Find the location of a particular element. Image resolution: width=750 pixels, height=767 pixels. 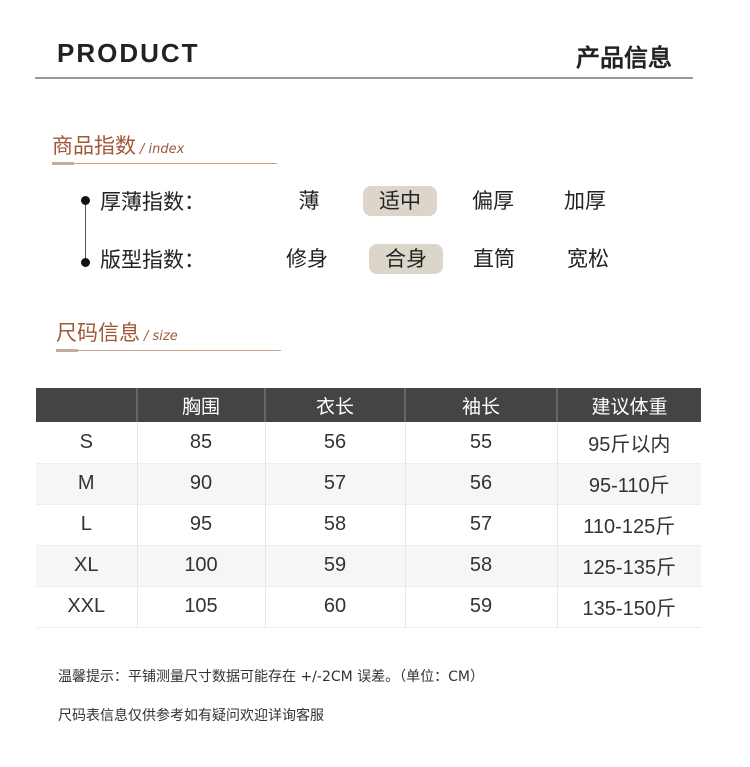

table-cell: 95 is located at coordinates (200, 525).